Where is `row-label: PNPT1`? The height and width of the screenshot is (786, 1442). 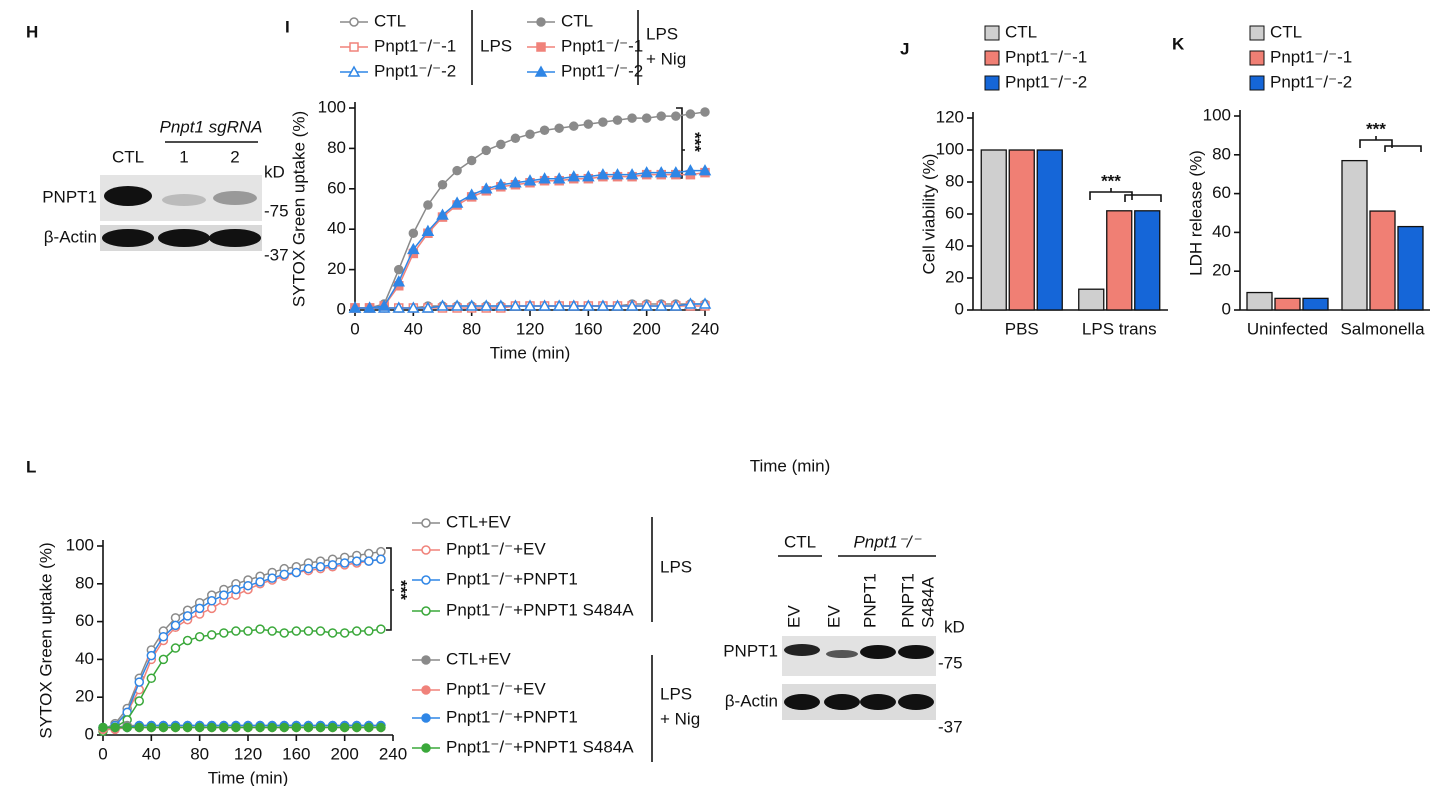 row-label: PNPT1 is located at coordinates (750, 650).